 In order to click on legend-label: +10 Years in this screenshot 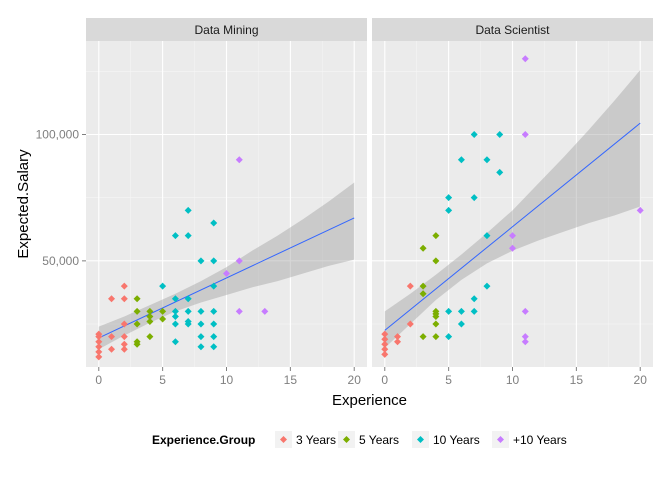, I will do `click(540, 440)`.